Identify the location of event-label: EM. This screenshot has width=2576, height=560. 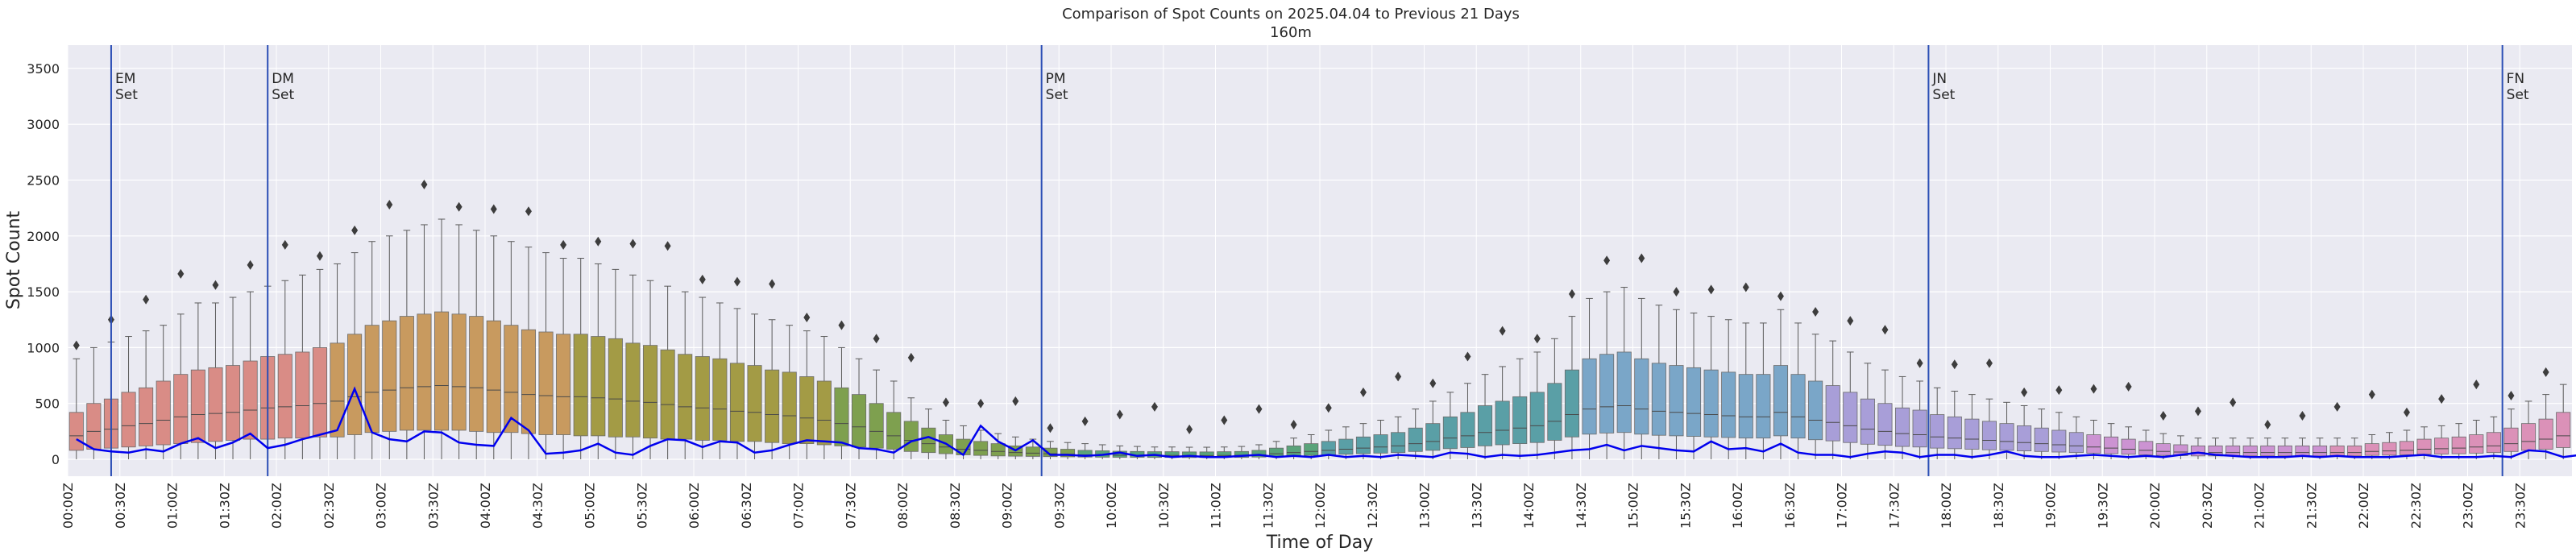
(125, 79).